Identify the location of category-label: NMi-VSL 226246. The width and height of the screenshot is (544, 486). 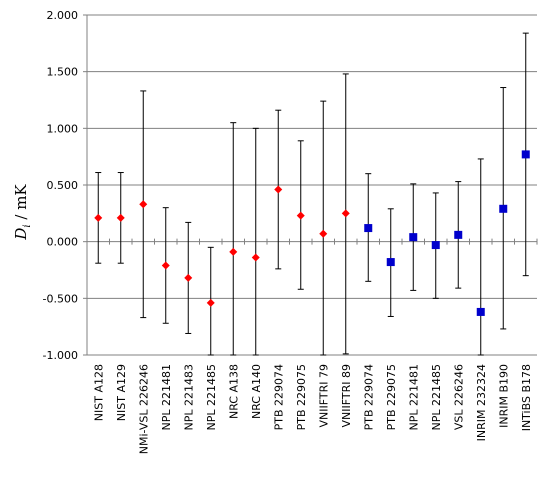
(143, 409).